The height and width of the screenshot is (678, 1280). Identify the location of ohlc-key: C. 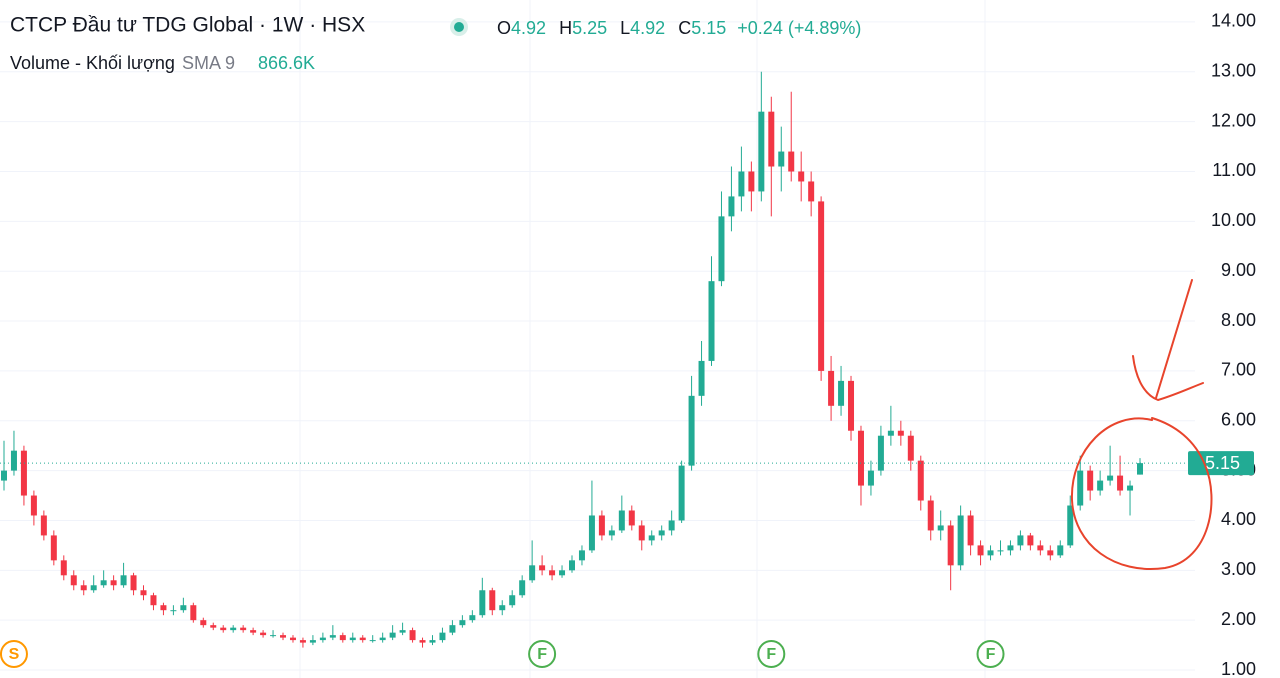
(684, 28).